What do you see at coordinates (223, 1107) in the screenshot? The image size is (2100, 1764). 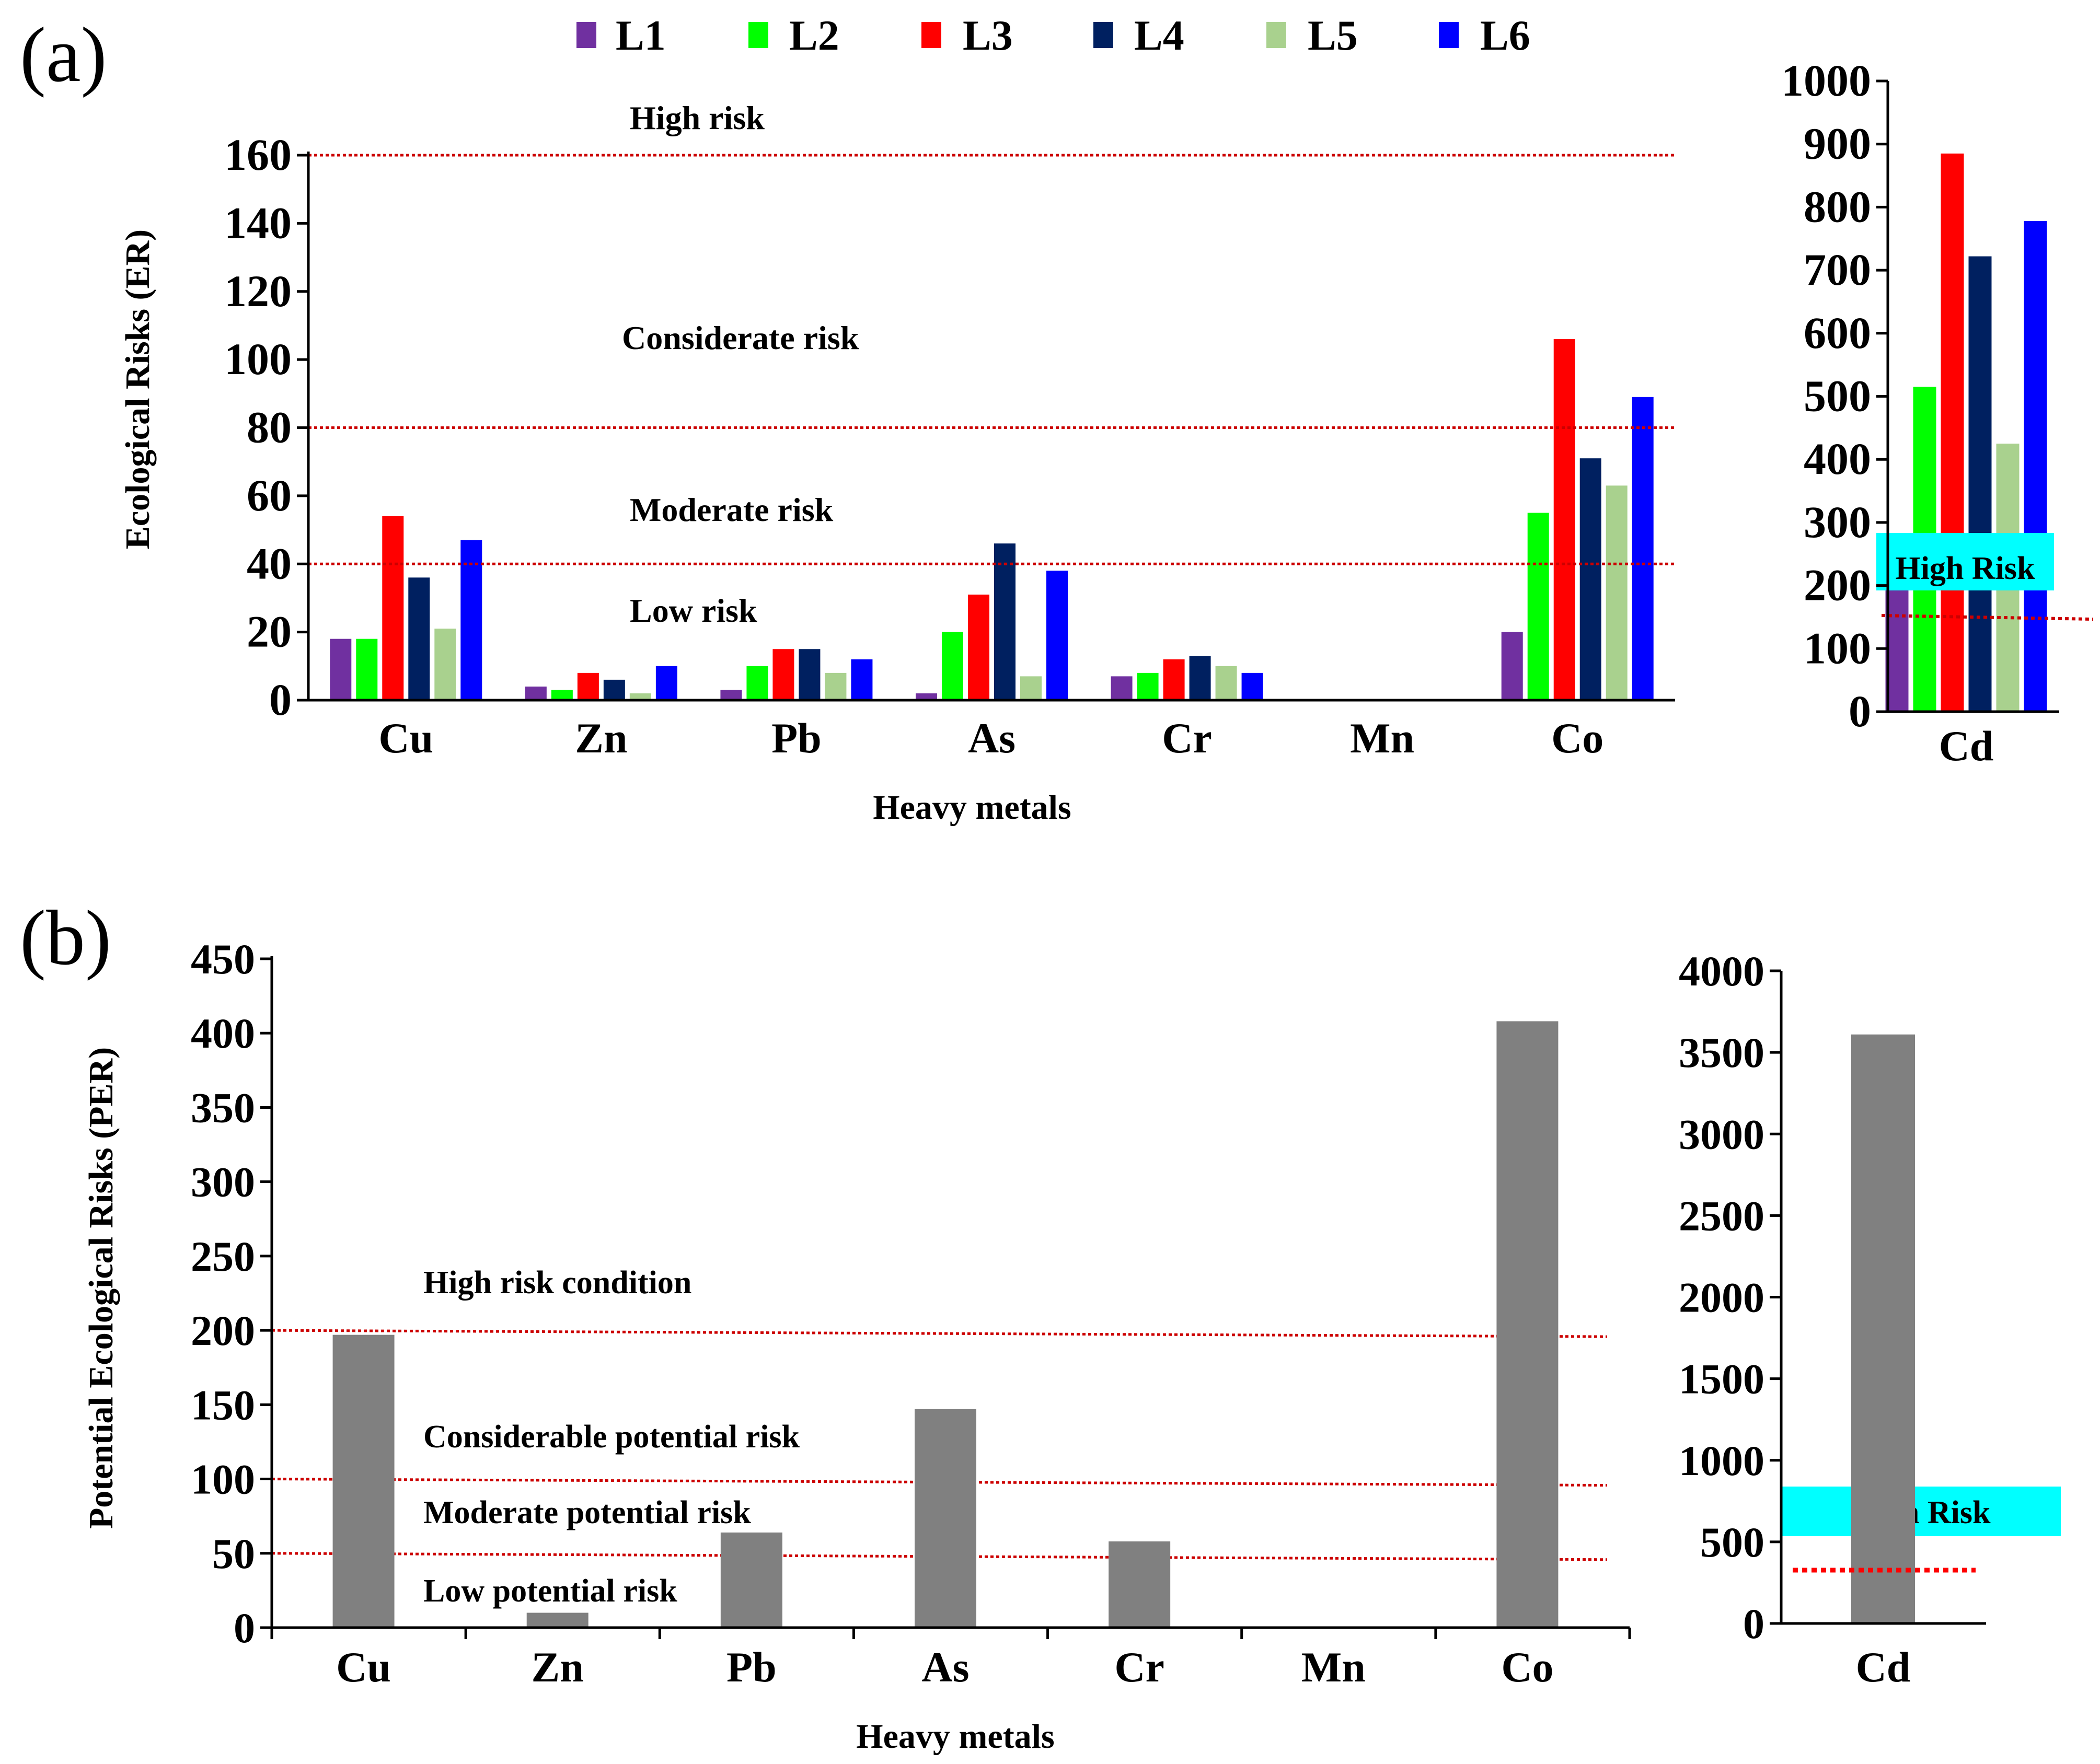 I see `b-y-tick-label: 350` at bounding box center [223, 1107].